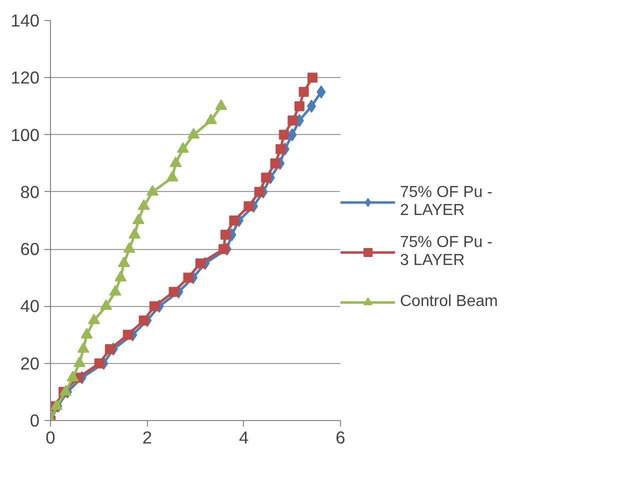  What do you see at coordinates (30, 192) in the screenshot?
I see `y-tick-label: 80` at bounding box center [30, 192].